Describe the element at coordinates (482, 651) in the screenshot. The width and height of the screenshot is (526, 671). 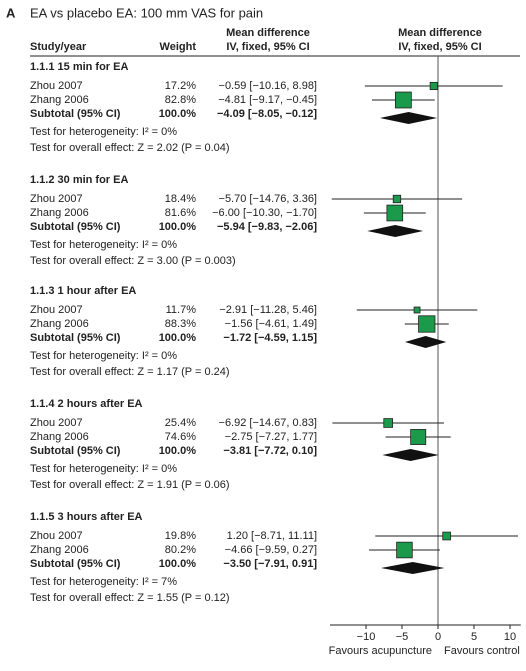
I see `favours-right: Favours control` at that location.